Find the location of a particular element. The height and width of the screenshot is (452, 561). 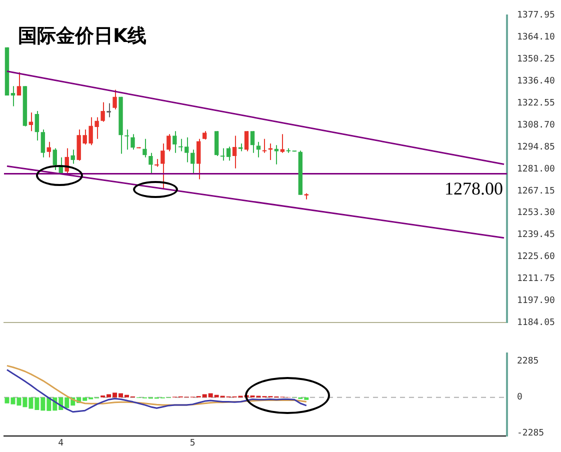

y-tick-label: 1364.10 is located at coordinates (536, 37).